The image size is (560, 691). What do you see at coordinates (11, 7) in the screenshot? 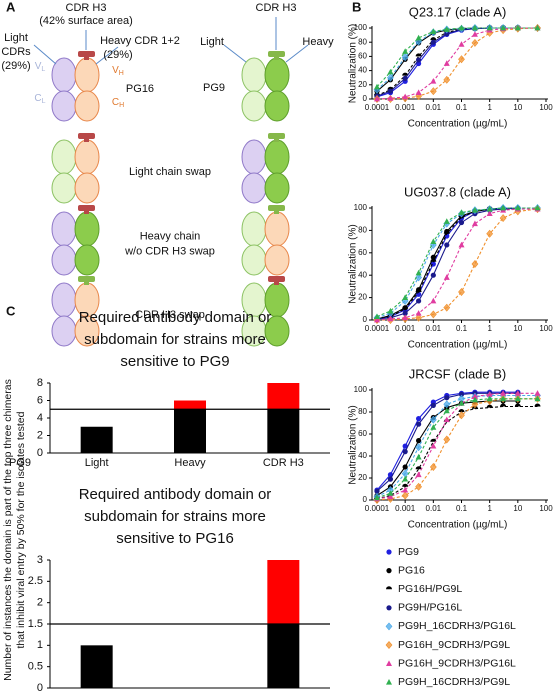
I see `panel-label: A` at bounding box center [11, 7].